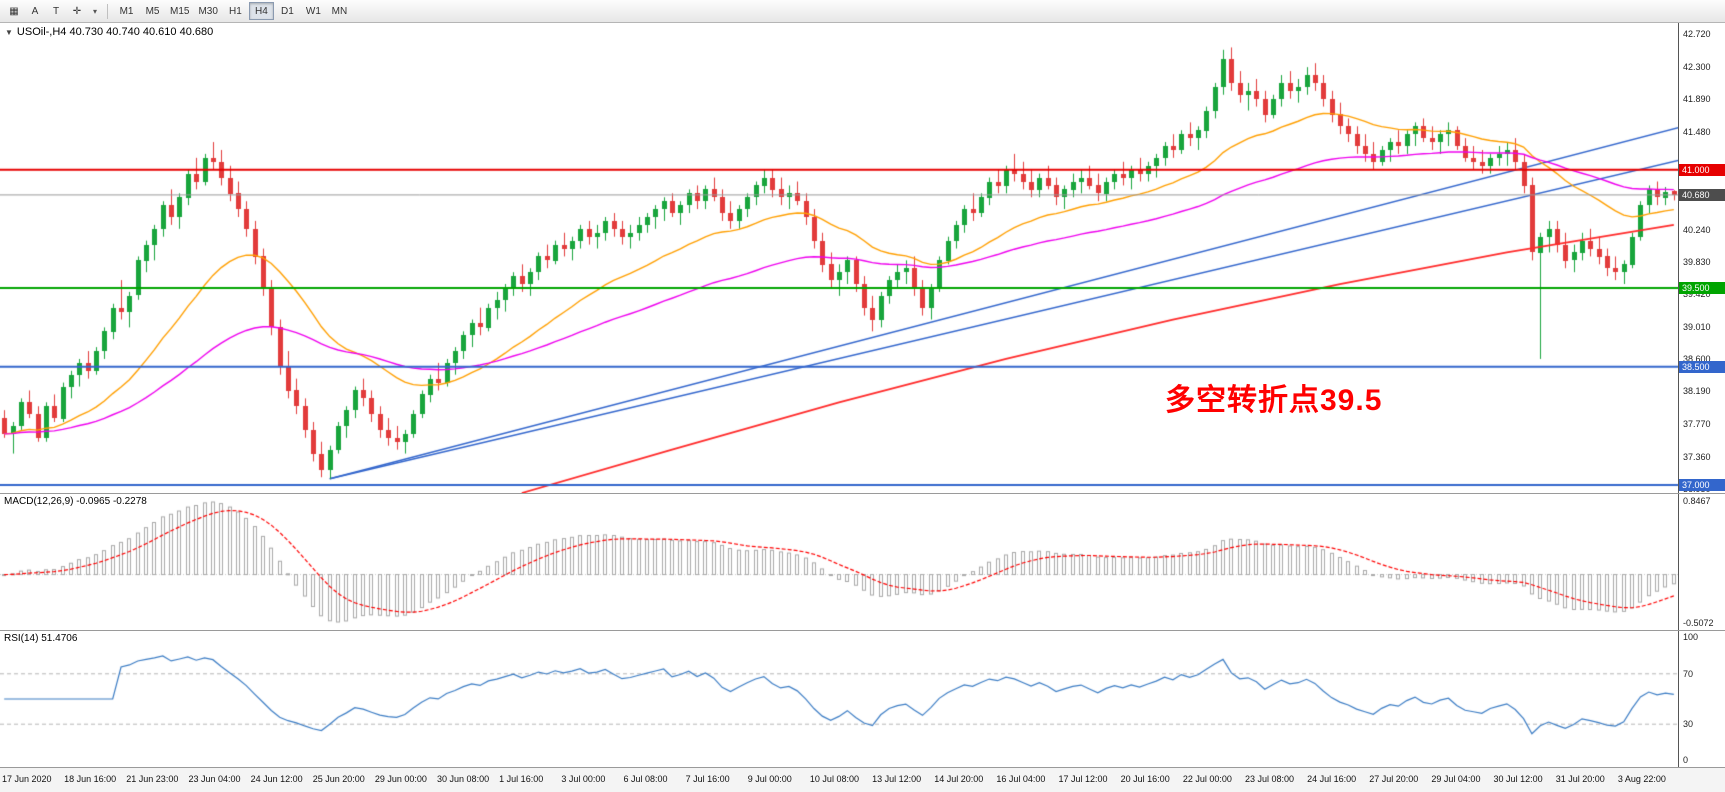  Describe the element at coordinates (41, 638) in the screenshot. I see `rsi-label: RSI(14) 51.4706` at that location.